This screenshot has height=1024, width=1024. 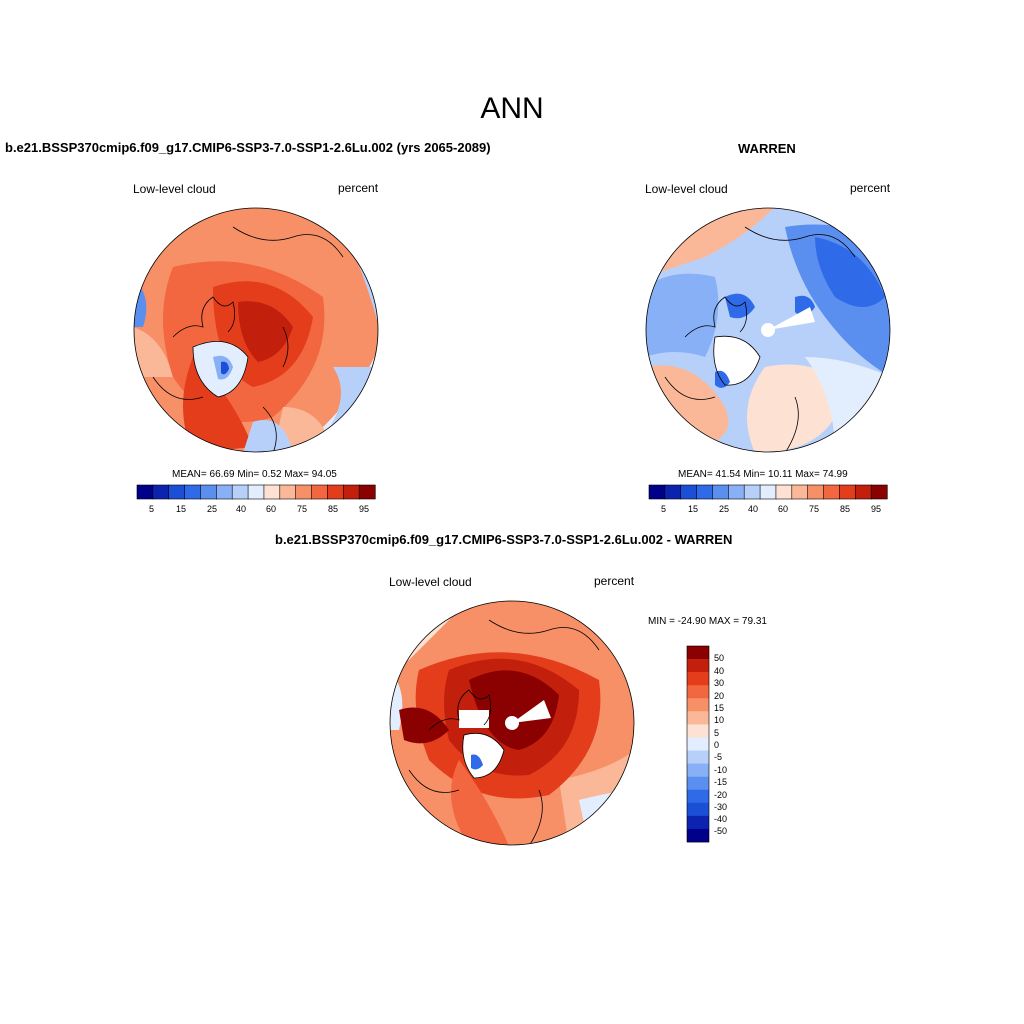 I want to click on panel-diff-colorbar-label: 50, so click(x=719, y=658).